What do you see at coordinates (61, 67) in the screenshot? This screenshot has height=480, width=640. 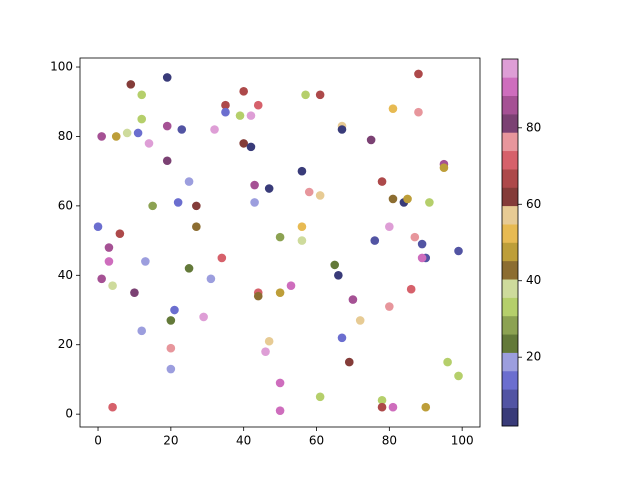 I see `y-tick-label: 100` at bounding box center [61, 67].